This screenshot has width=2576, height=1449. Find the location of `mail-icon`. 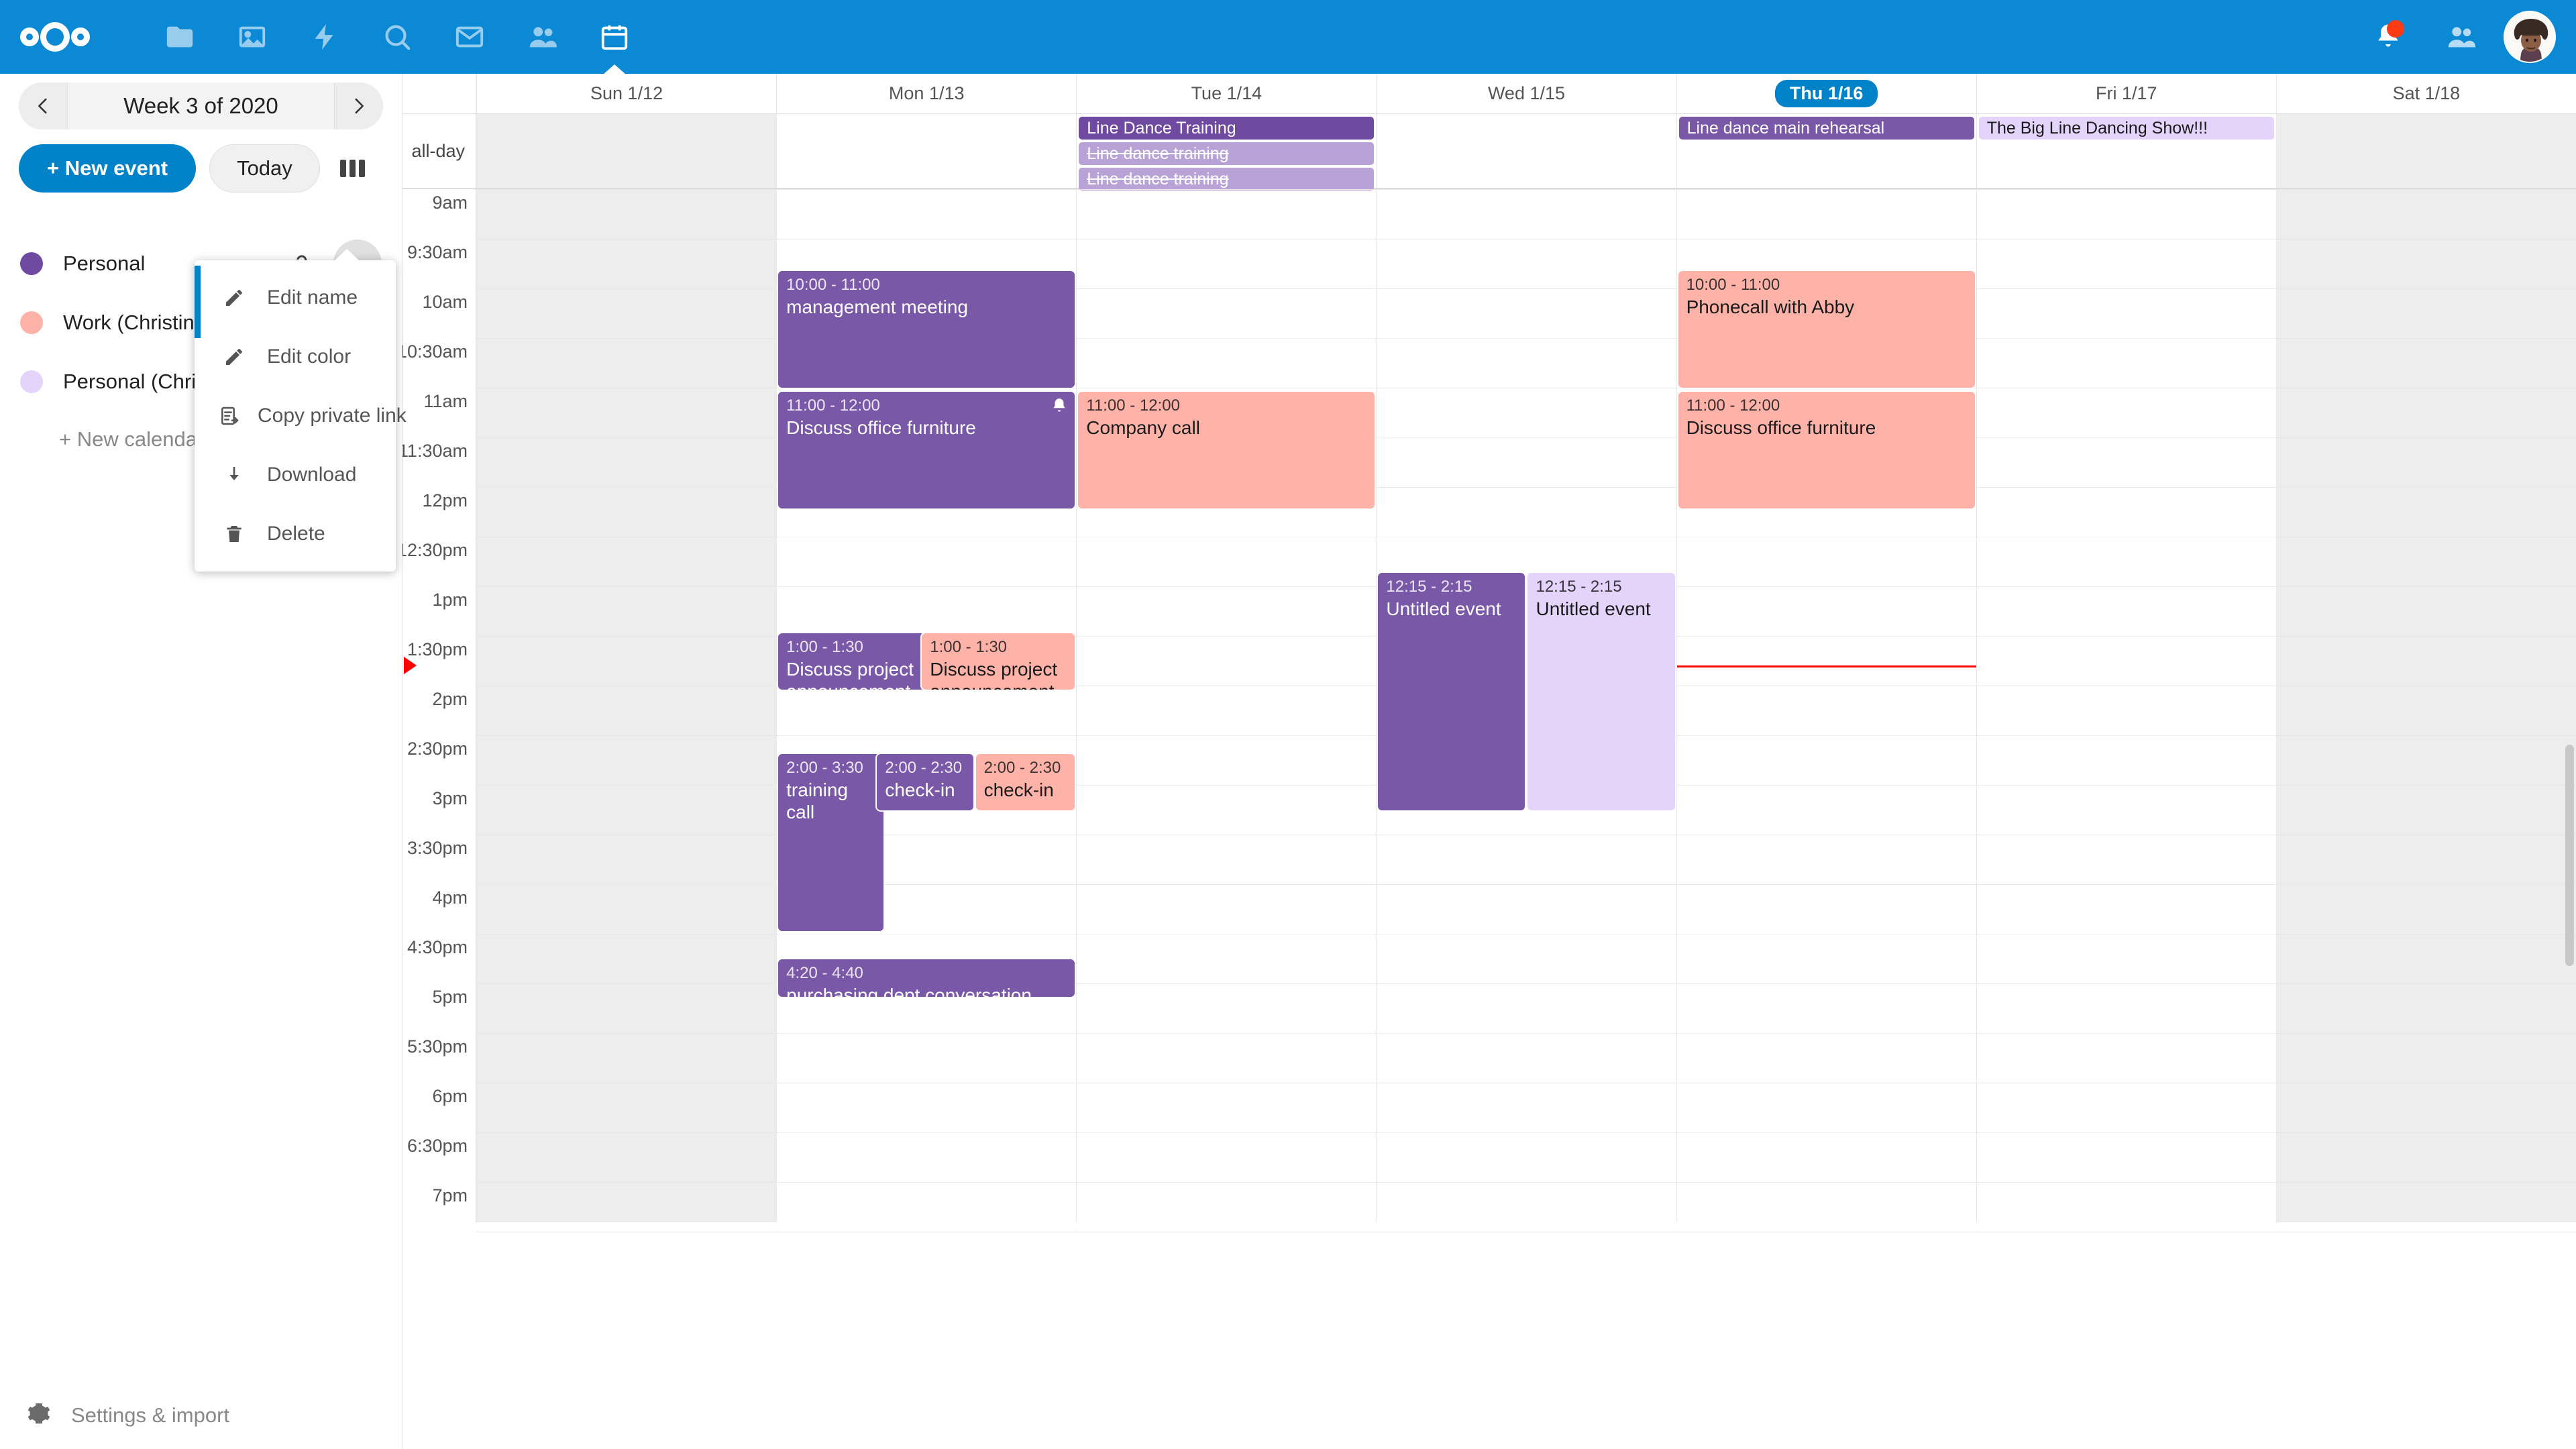

mail-icon is located at coordinates (469, 37).